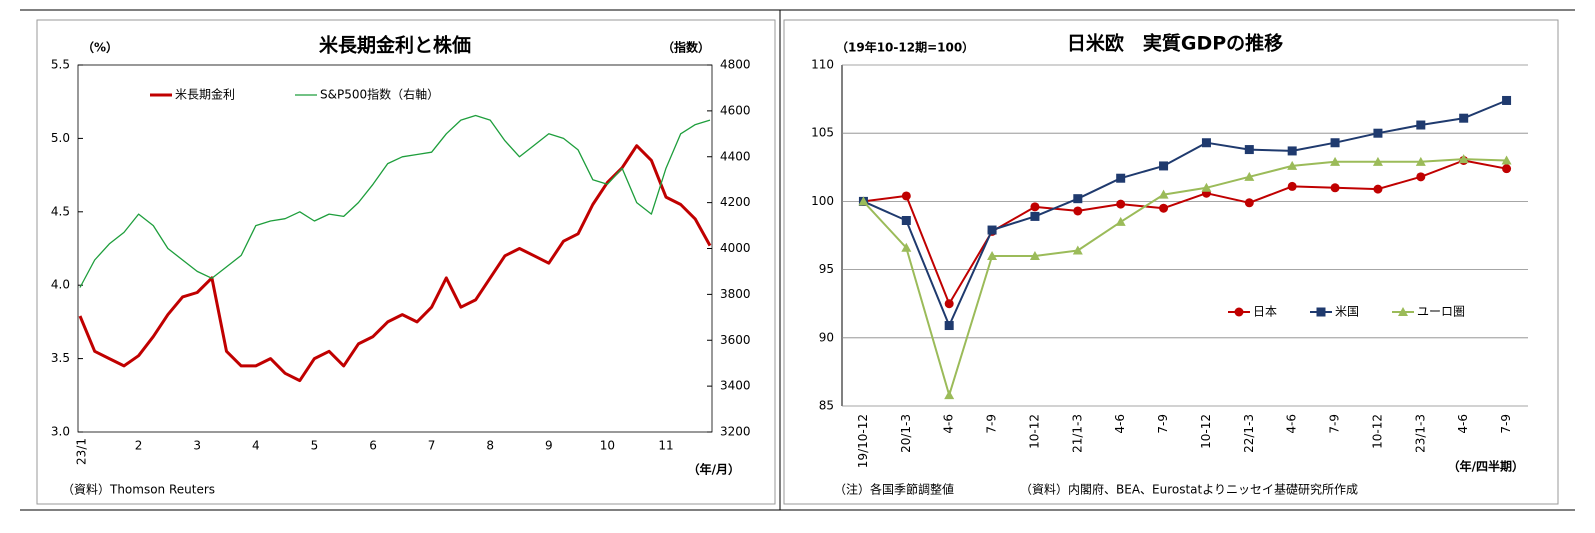  I want to click on y2-tick-label: 3800, so click(735, 294).